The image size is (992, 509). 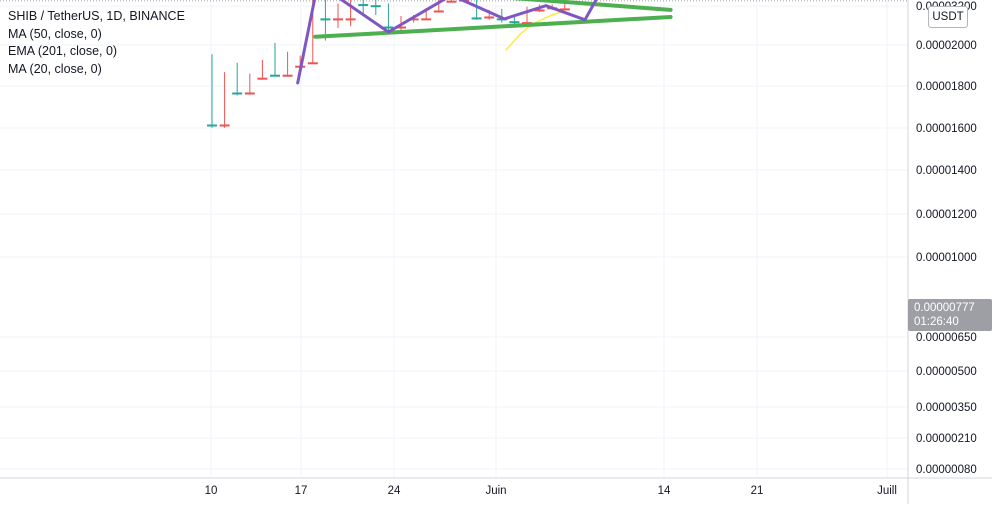 I want to click on projection-path, so click(x=447, y=42).